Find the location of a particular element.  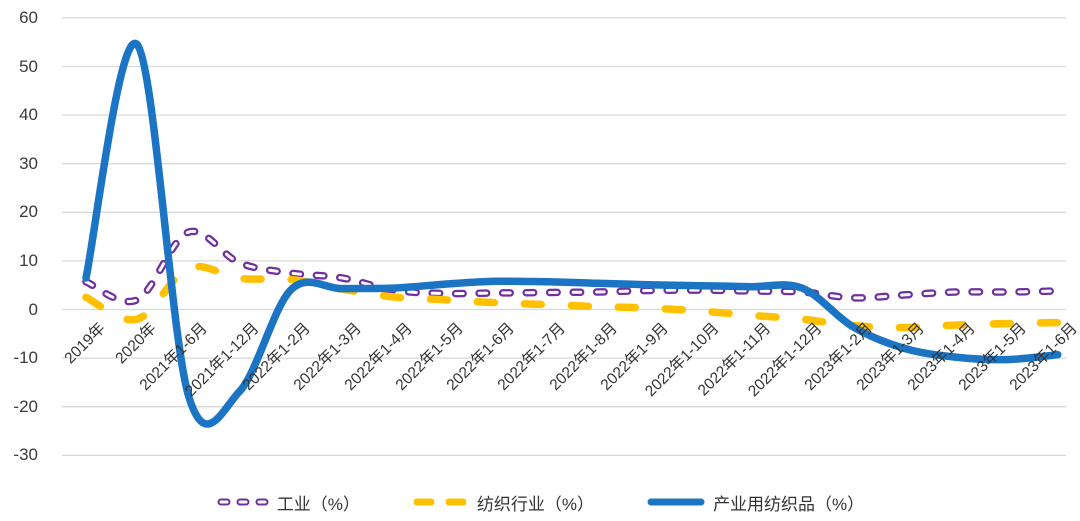

y-tick-label: 60 is located at coordinates (28, 17).